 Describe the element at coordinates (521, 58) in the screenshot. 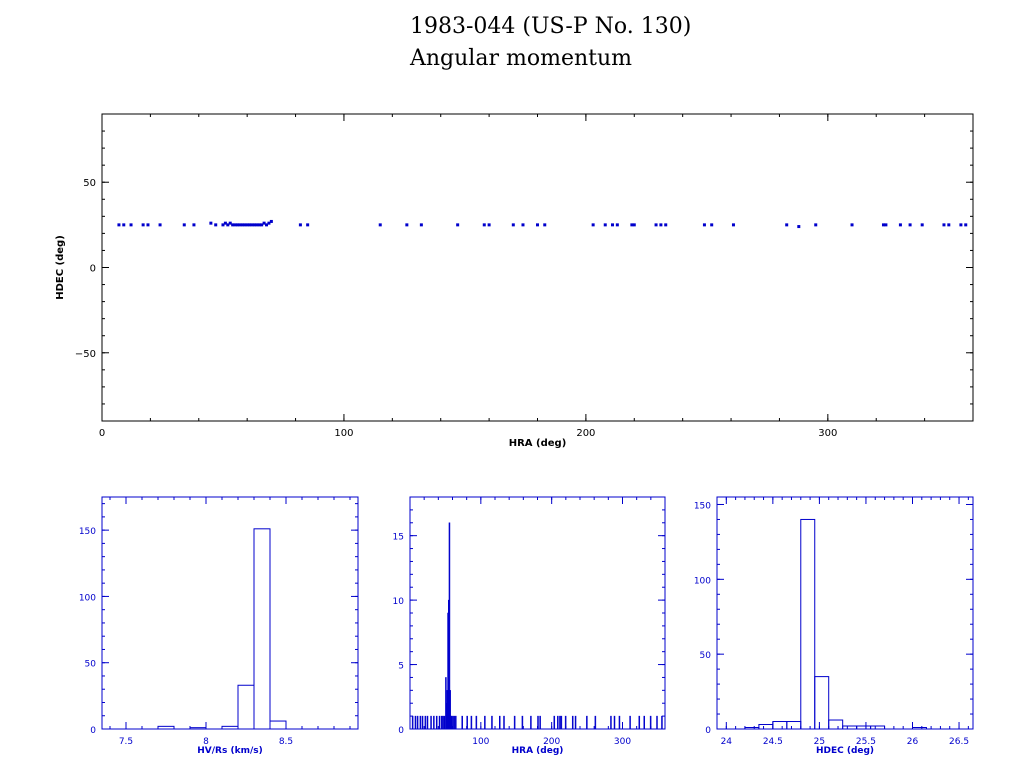

I see `chart-subtitle: Angular momentum` at that location.